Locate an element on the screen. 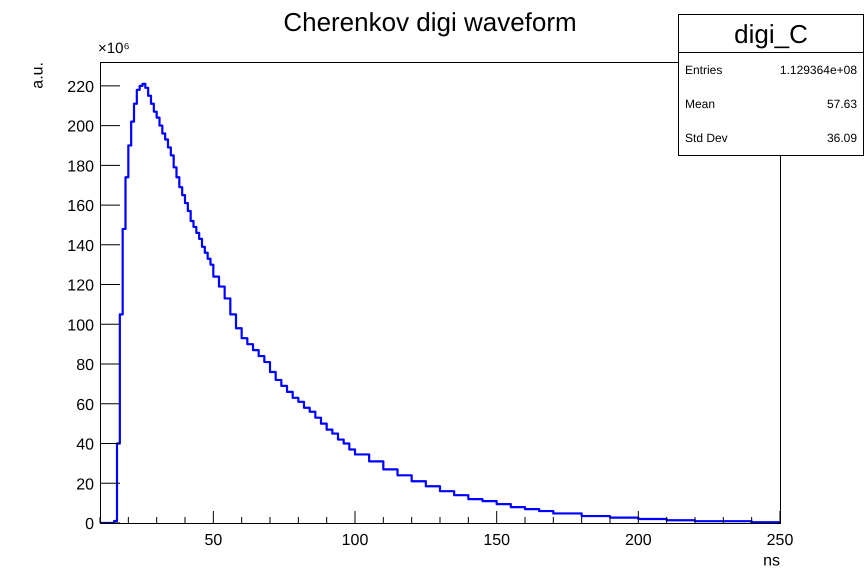  y-tick-label: 160 is located at coordinates (80, 207).